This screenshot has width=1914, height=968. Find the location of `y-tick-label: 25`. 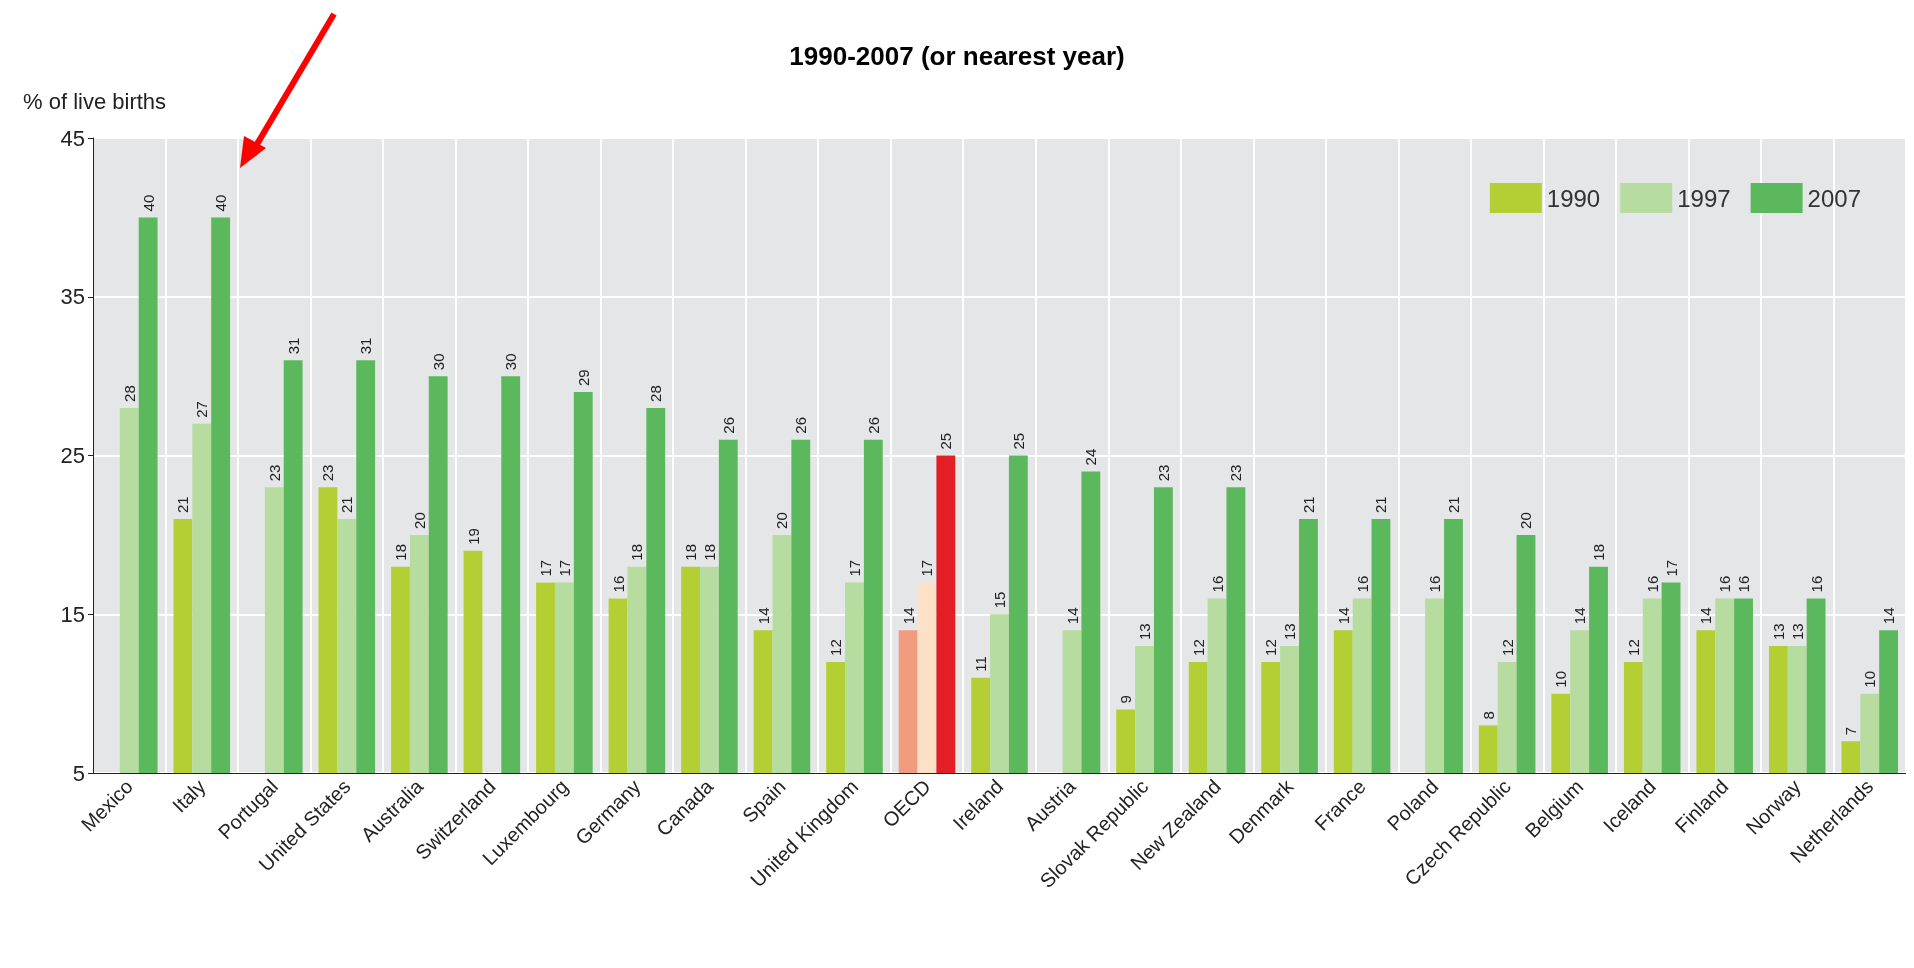

y-tick-label: 25 is located at coordinates (72, 455).